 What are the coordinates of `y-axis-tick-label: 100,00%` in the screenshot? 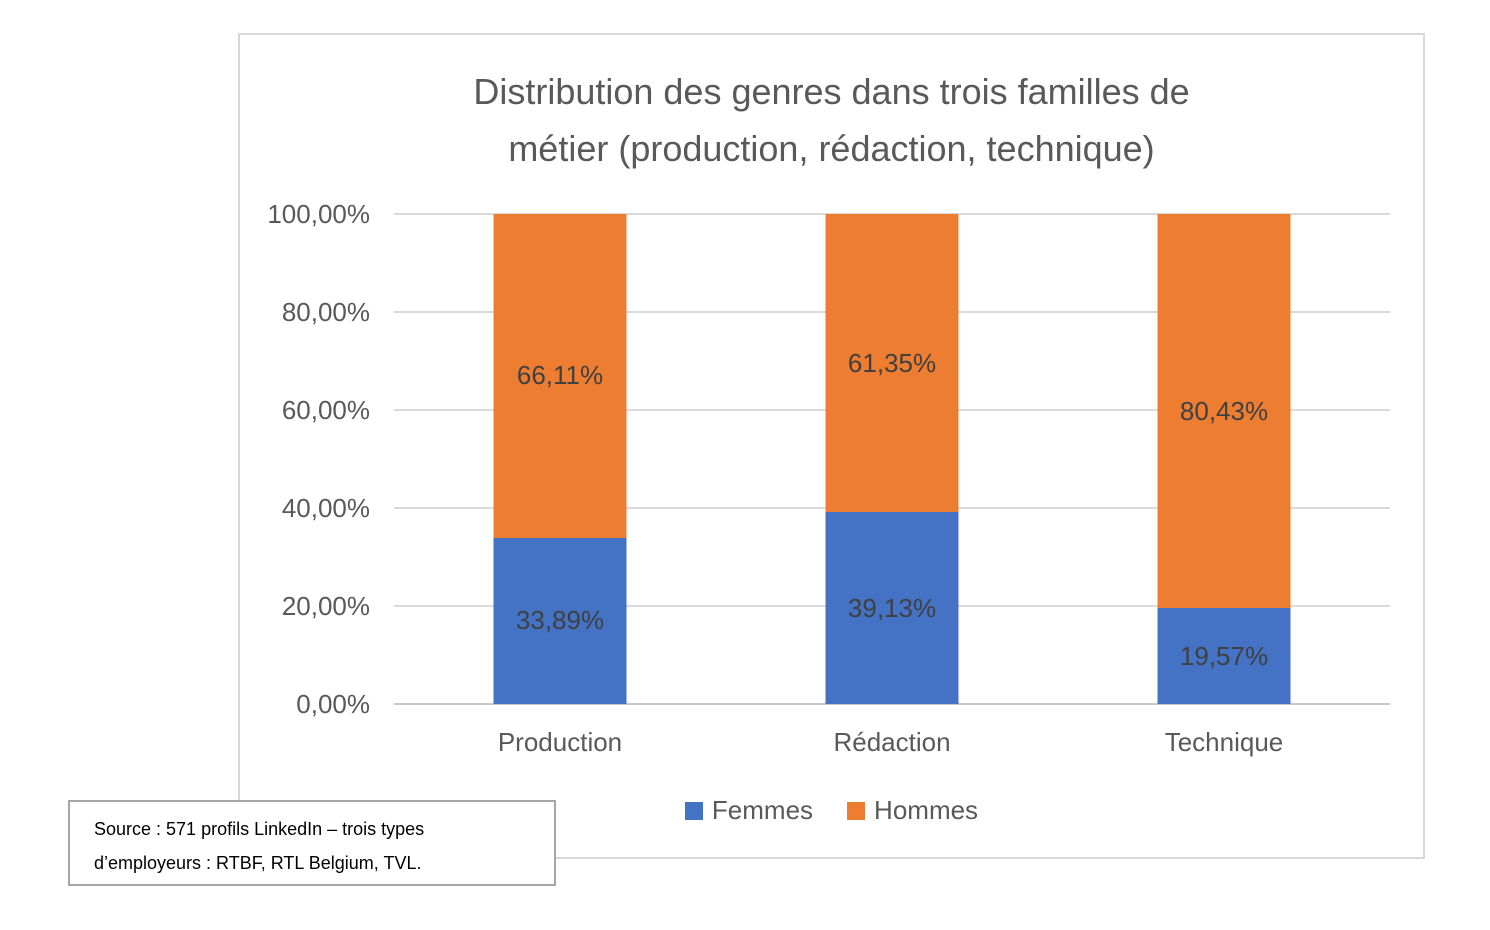 It's located at (318, 214).